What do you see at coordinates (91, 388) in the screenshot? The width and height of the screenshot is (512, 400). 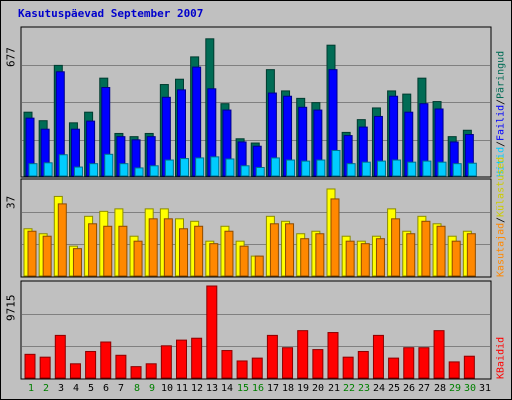 I see `x-tick-label: 5` at bounding box center [91, 388].